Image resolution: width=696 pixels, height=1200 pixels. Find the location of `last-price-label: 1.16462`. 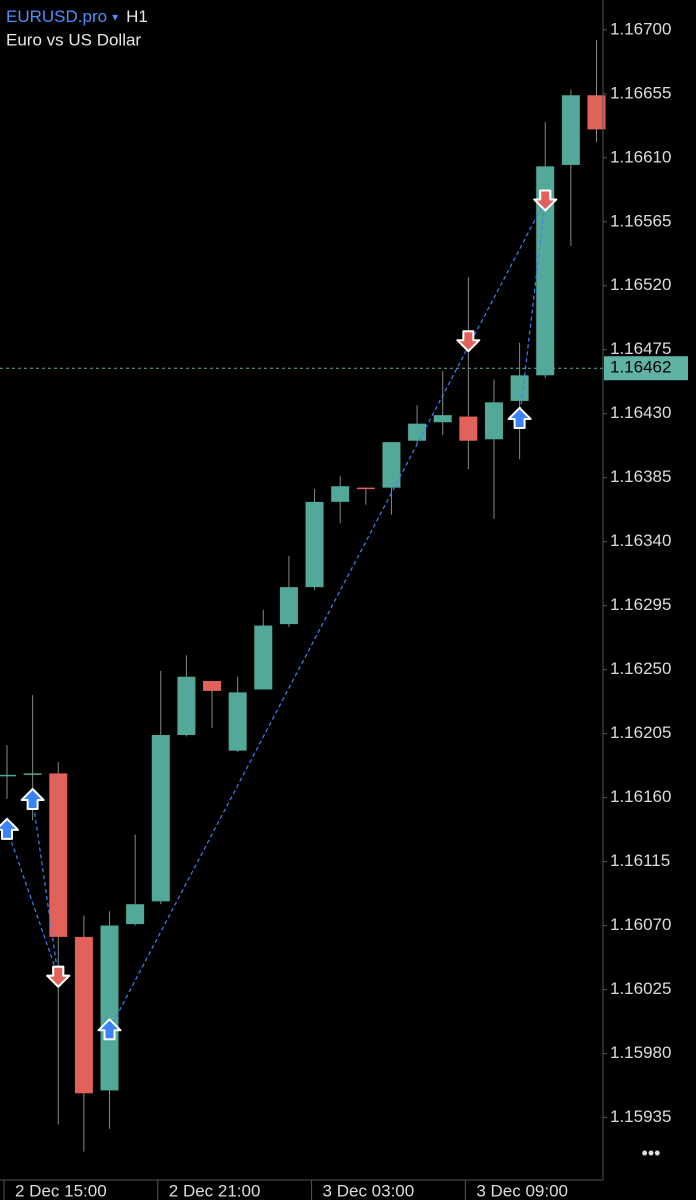

last-price-label: 1.16462 is located at coordinates (640, 367).